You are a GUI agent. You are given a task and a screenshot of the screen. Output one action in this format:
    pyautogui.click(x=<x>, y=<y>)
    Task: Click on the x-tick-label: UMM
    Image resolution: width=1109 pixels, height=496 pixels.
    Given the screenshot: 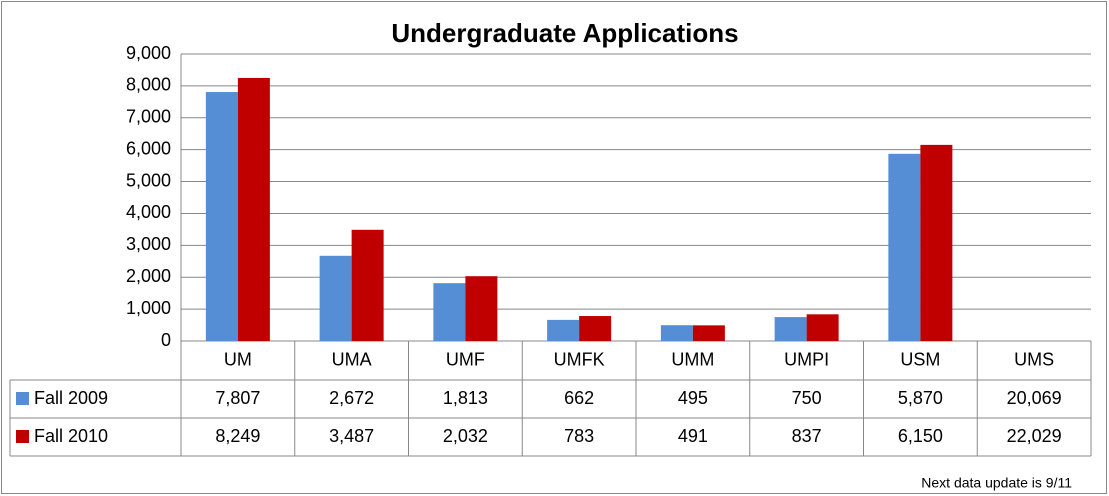 What is the action you would take?
    pyautogui.click(x=692, y=359)
    